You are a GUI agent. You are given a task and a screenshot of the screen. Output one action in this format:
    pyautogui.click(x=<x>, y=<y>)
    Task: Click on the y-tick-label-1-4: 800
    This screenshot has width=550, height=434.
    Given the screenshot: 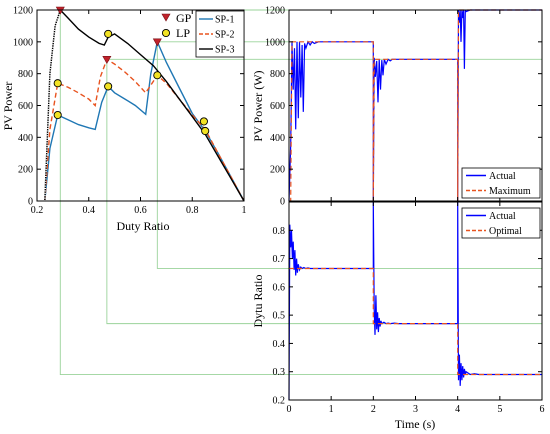 What is the action you would take?
    pyautogui.click(x=277, y=74)
    